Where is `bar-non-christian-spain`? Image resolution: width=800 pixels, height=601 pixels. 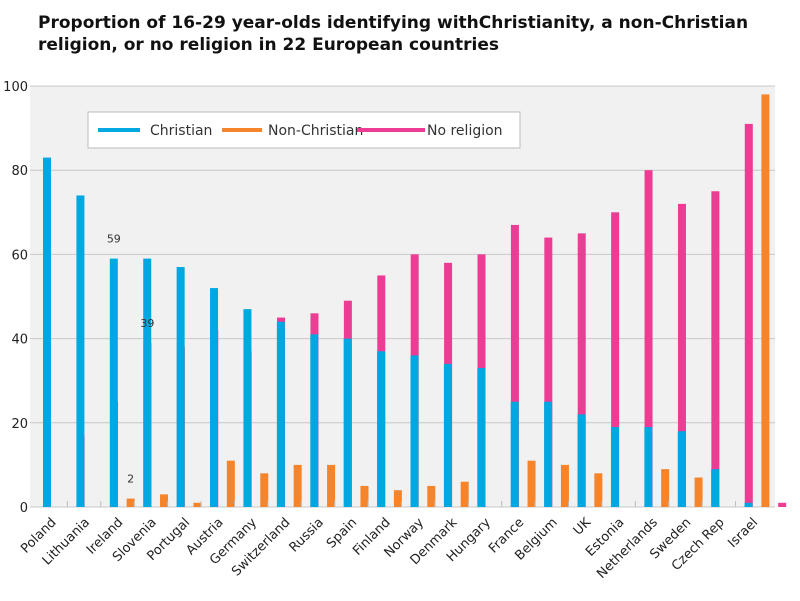 bar-non-christian-spain is located at coordinates (364, 496).